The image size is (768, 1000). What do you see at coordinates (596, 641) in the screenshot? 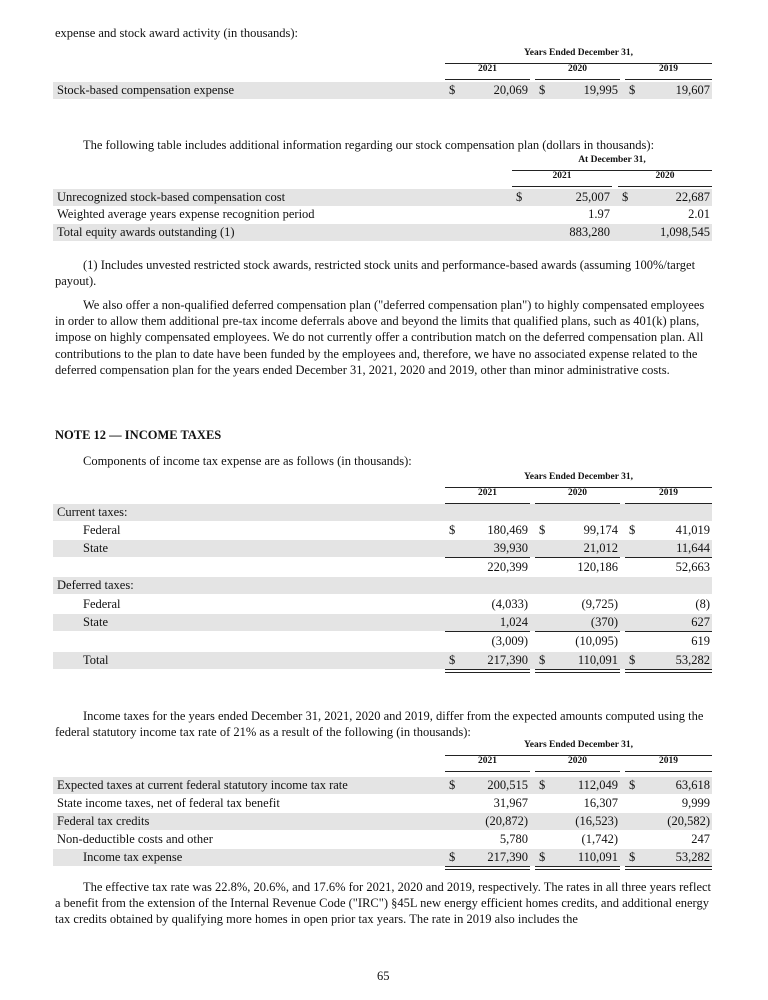
I see `cell-value: (10,095)` at bounding box center [596, 641].